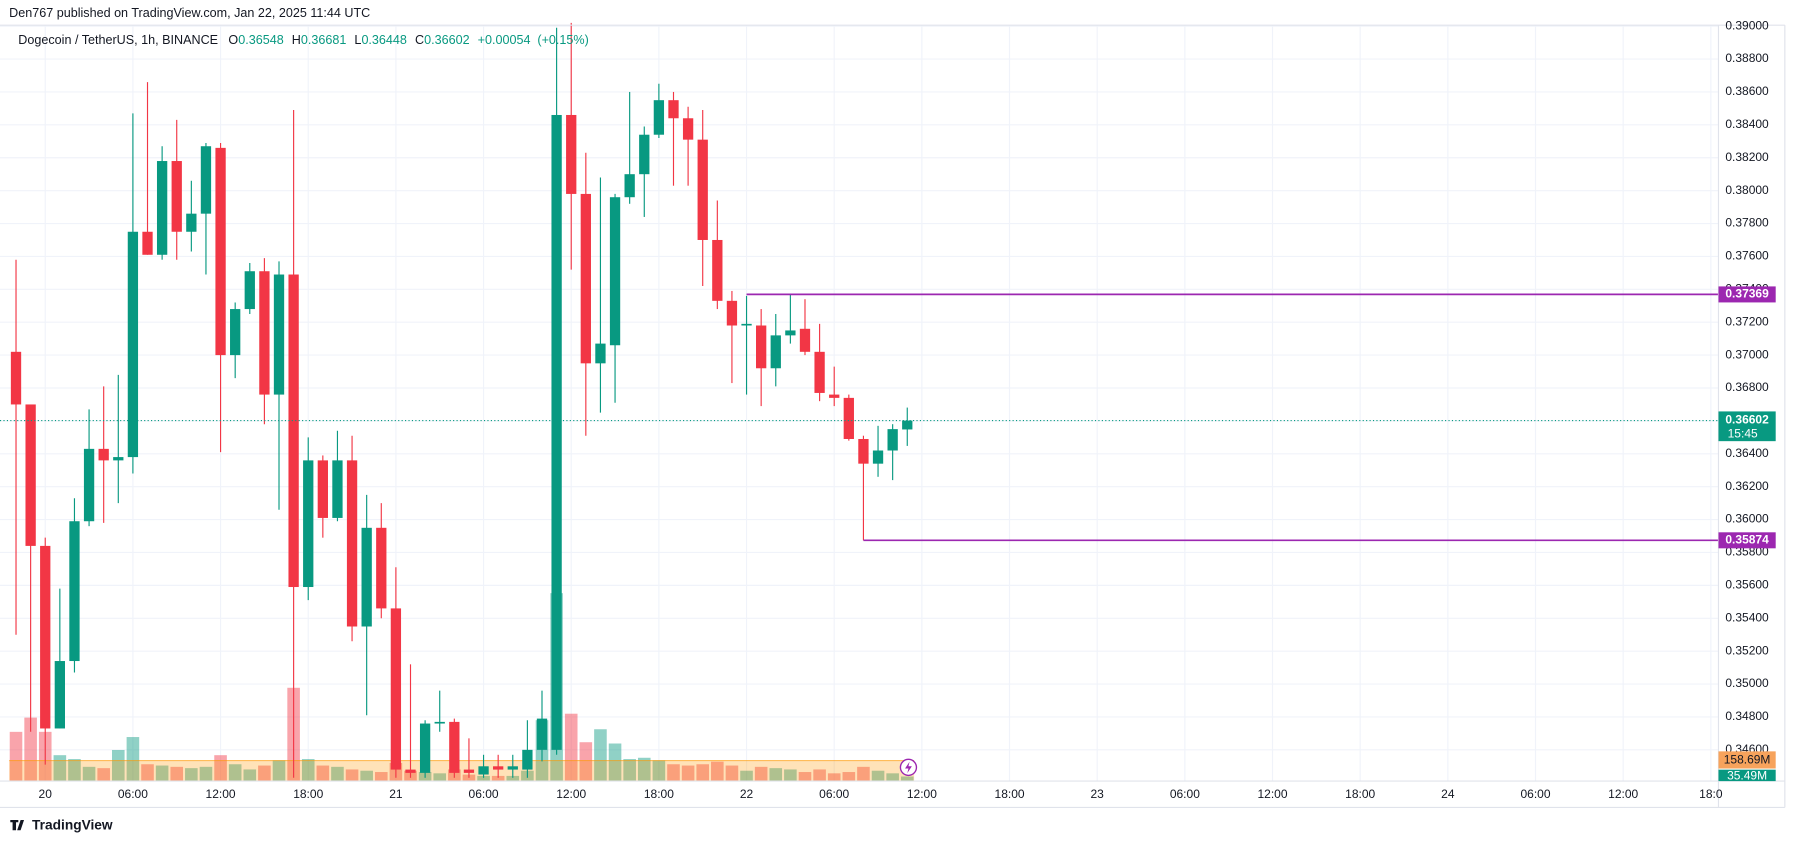 This screenshot has width=1794, height=844. Describe the element at coordinates (462, 771) in the screenshot. I see `volume-ma-band` at that location.